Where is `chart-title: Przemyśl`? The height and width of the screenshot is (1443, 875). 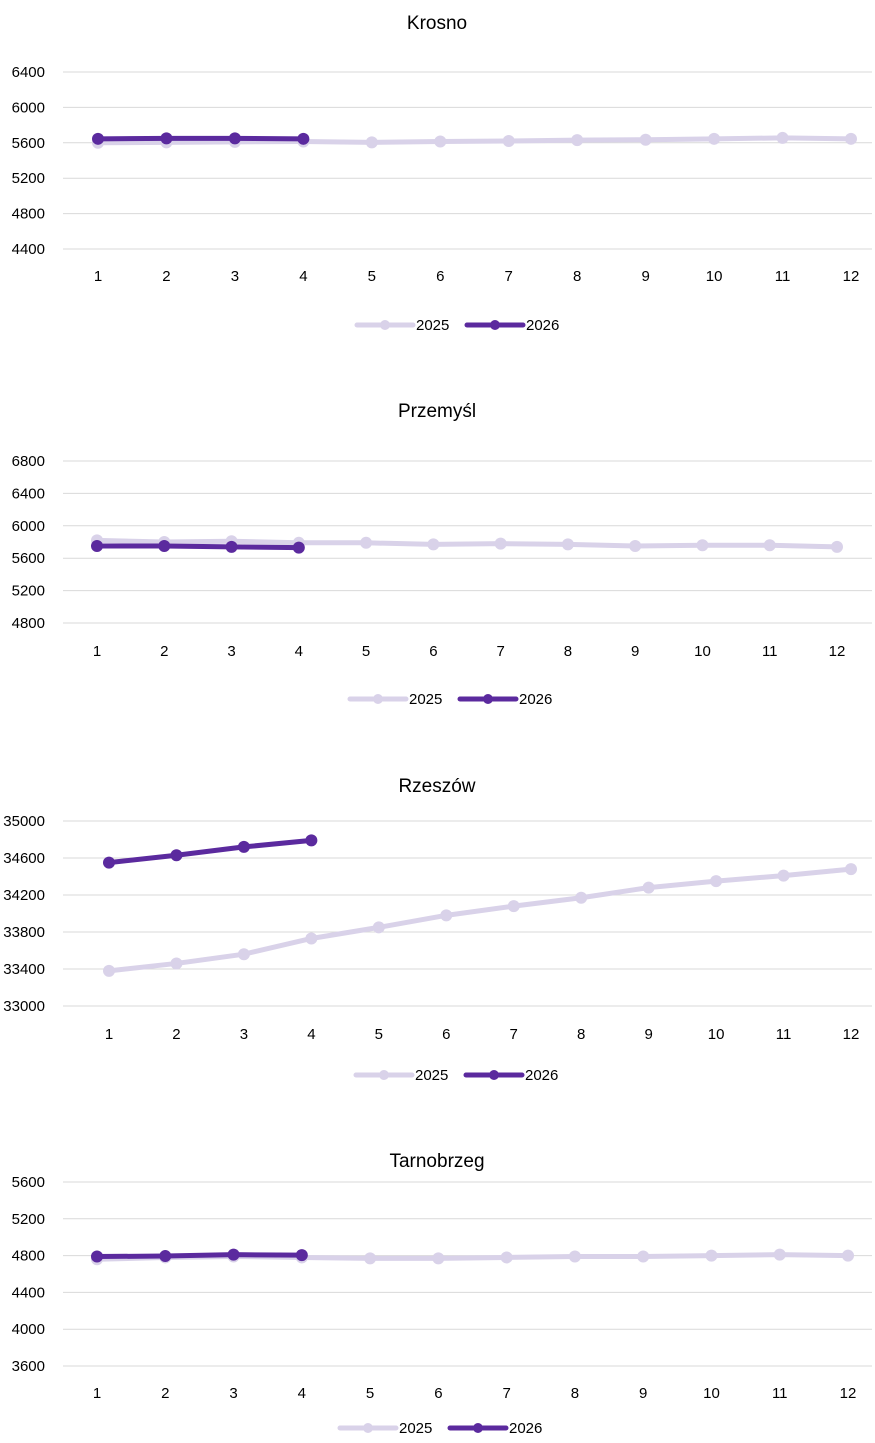
chart-title: Przemyśl is located at coordinates (437, 411).